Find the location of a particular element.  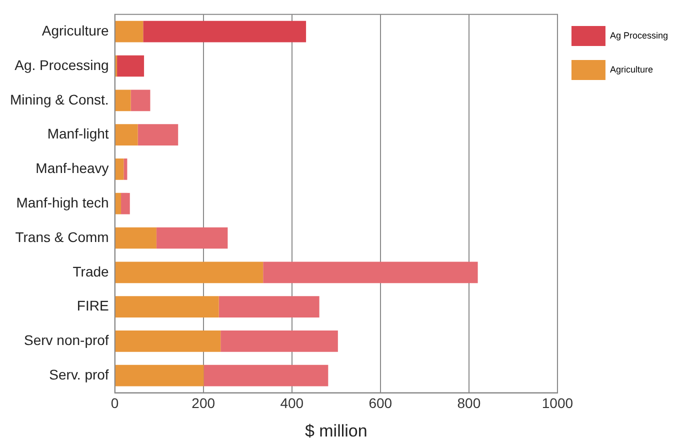

y-tick-label: Ag. Processing is located at coordinates (61, 64).